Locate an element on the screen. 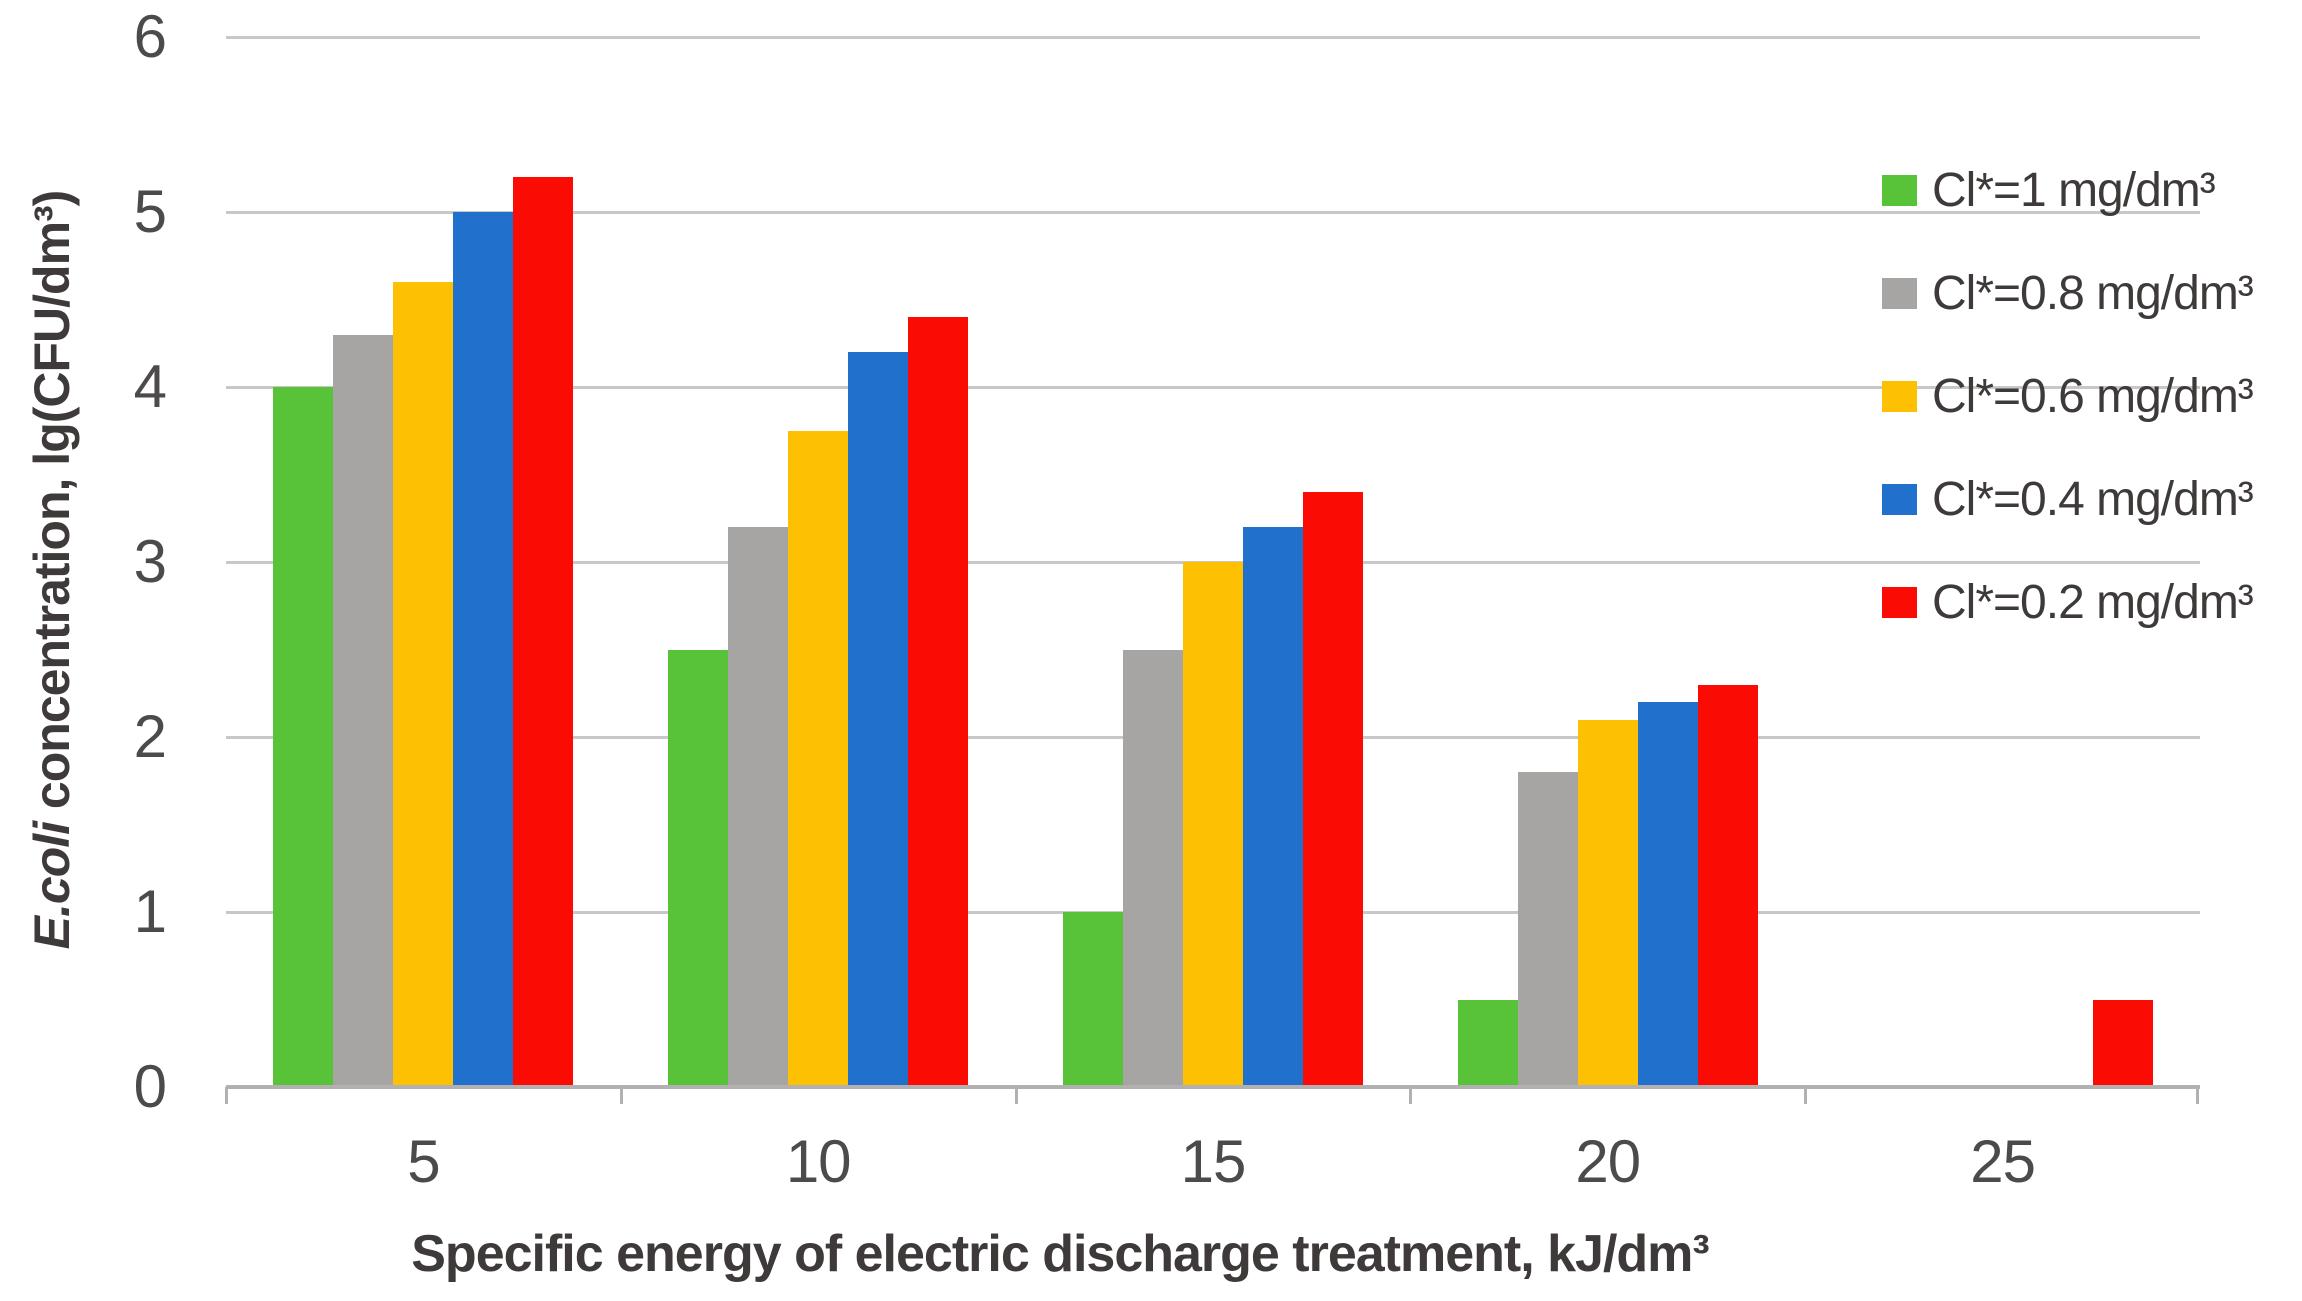  x-tick-label: 15 is located at coordinates (1213, 1161).